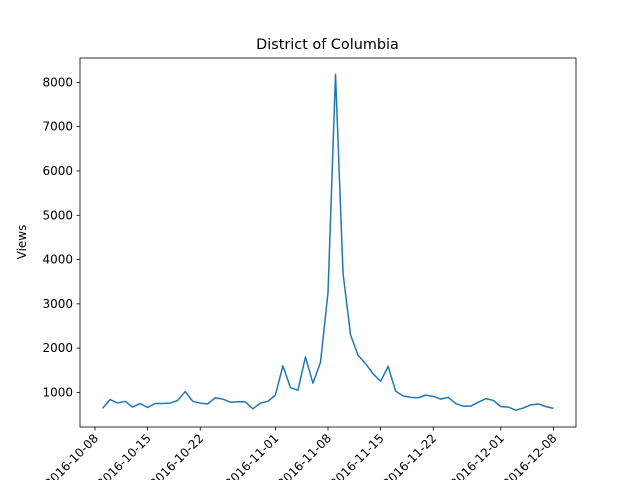 Image resolution: width=640 pixels, height=480 pixels. Describe the element at coordinates (57, 171) in the screenshot. I see `y-tick-label: 6000` at that location.